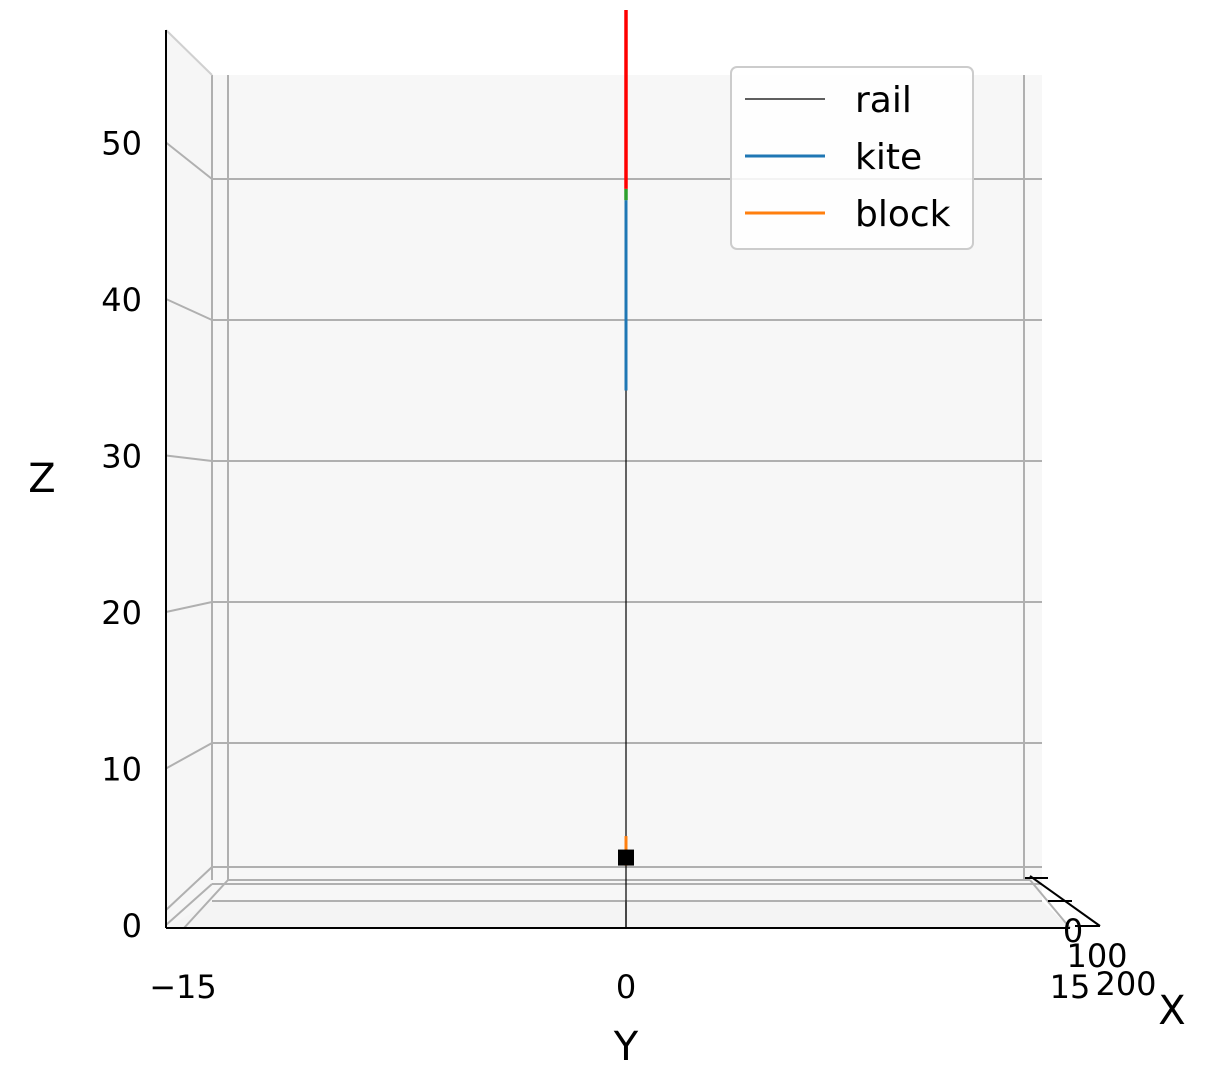  What do you see at coordinates (888, 157) in the screenshot?
I see `legend-label-kite: kite` at bounding box center [888, 157].